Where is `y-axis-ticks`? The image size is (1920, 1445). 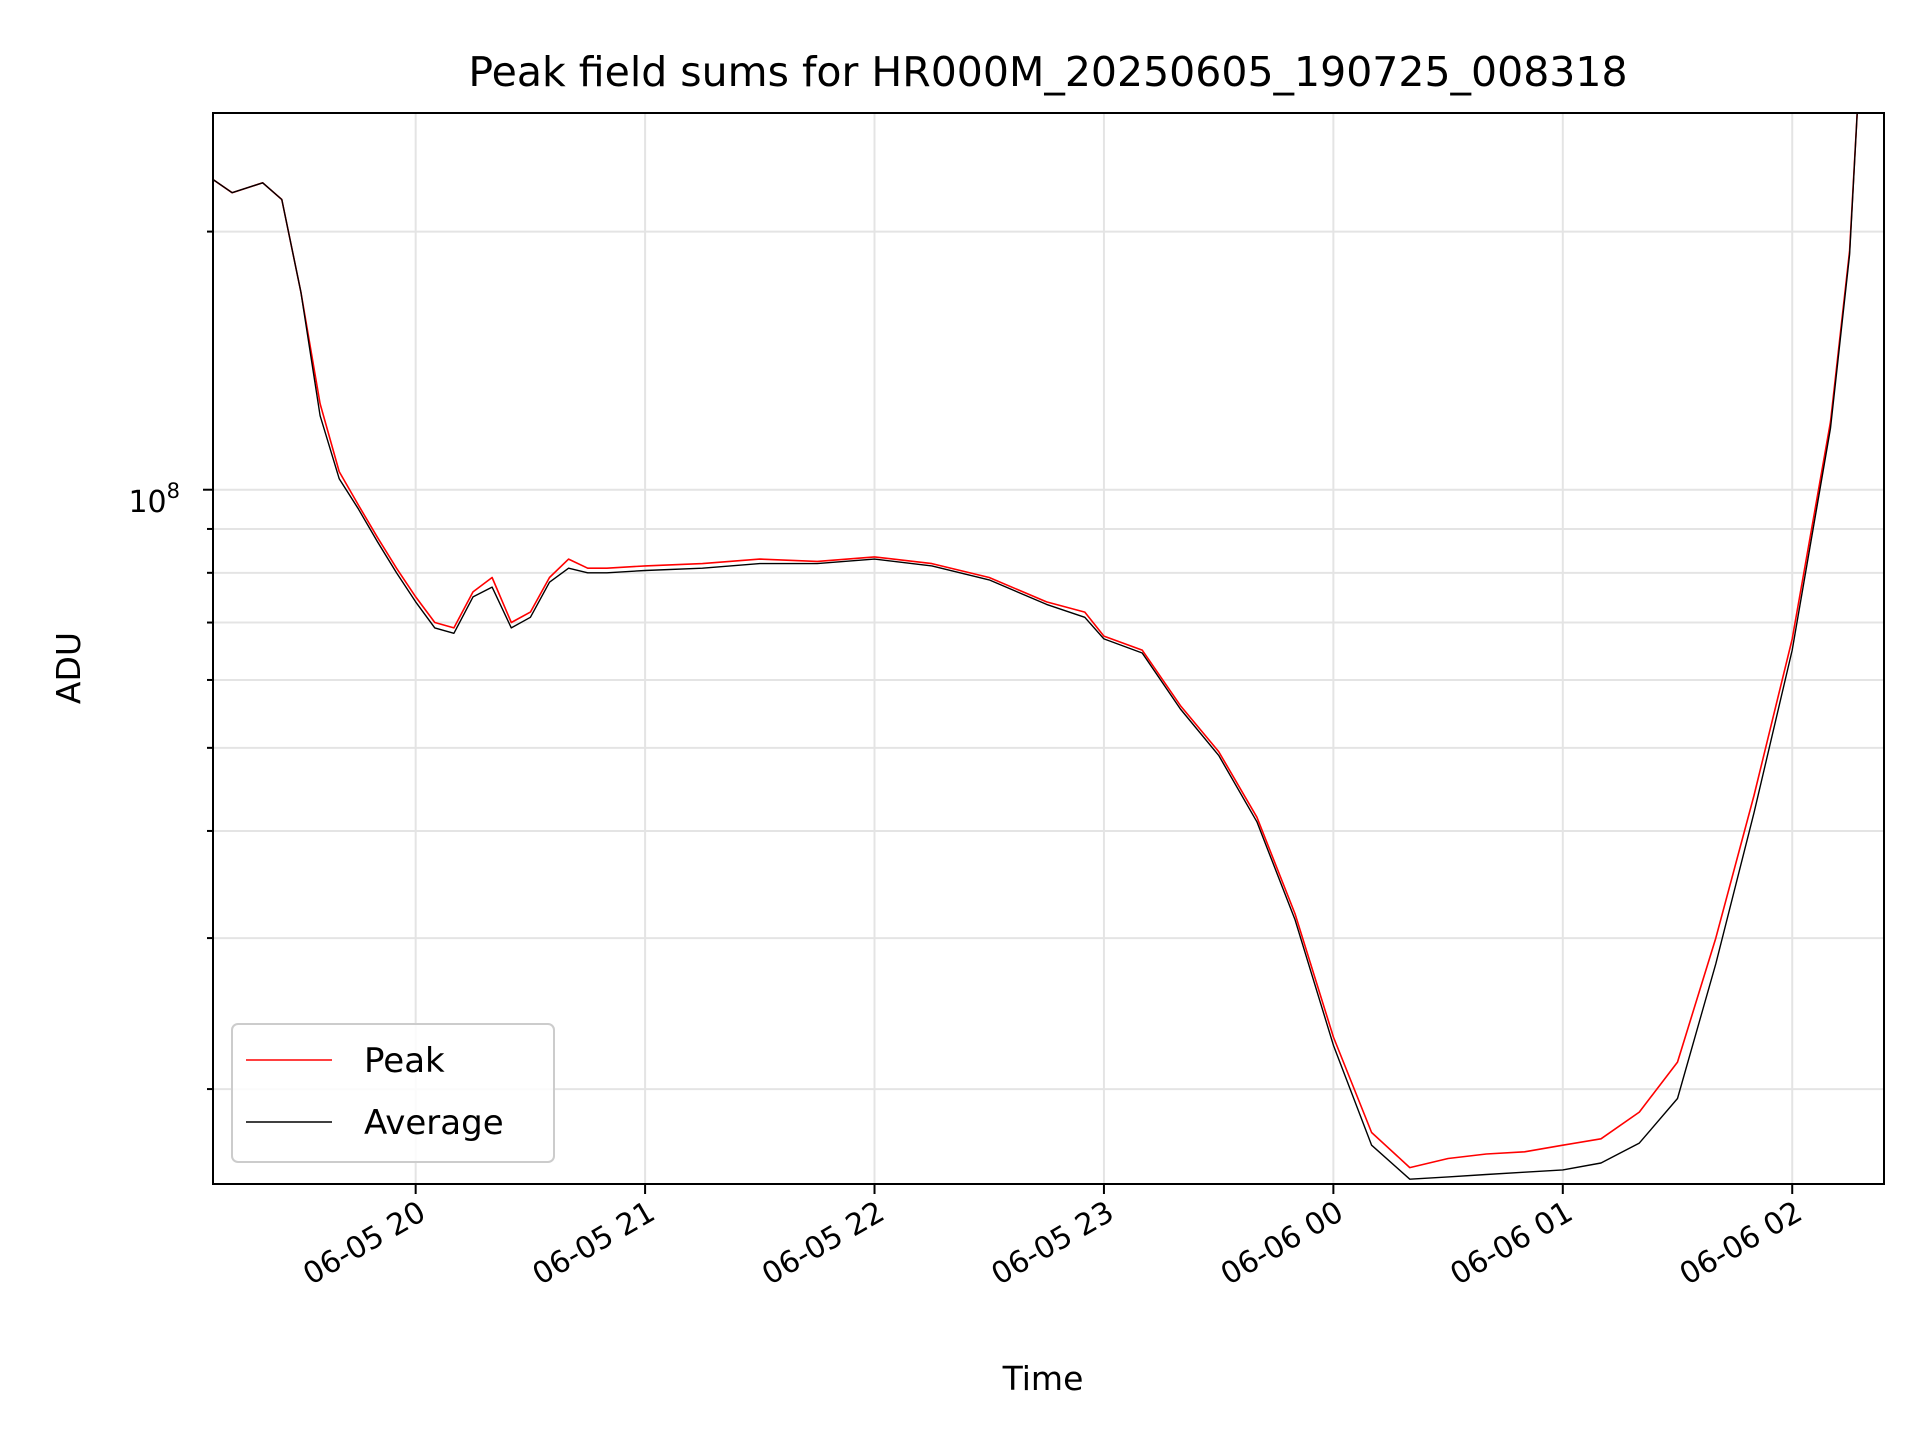
y-axis-ticks is located at coordinates (208, 660).